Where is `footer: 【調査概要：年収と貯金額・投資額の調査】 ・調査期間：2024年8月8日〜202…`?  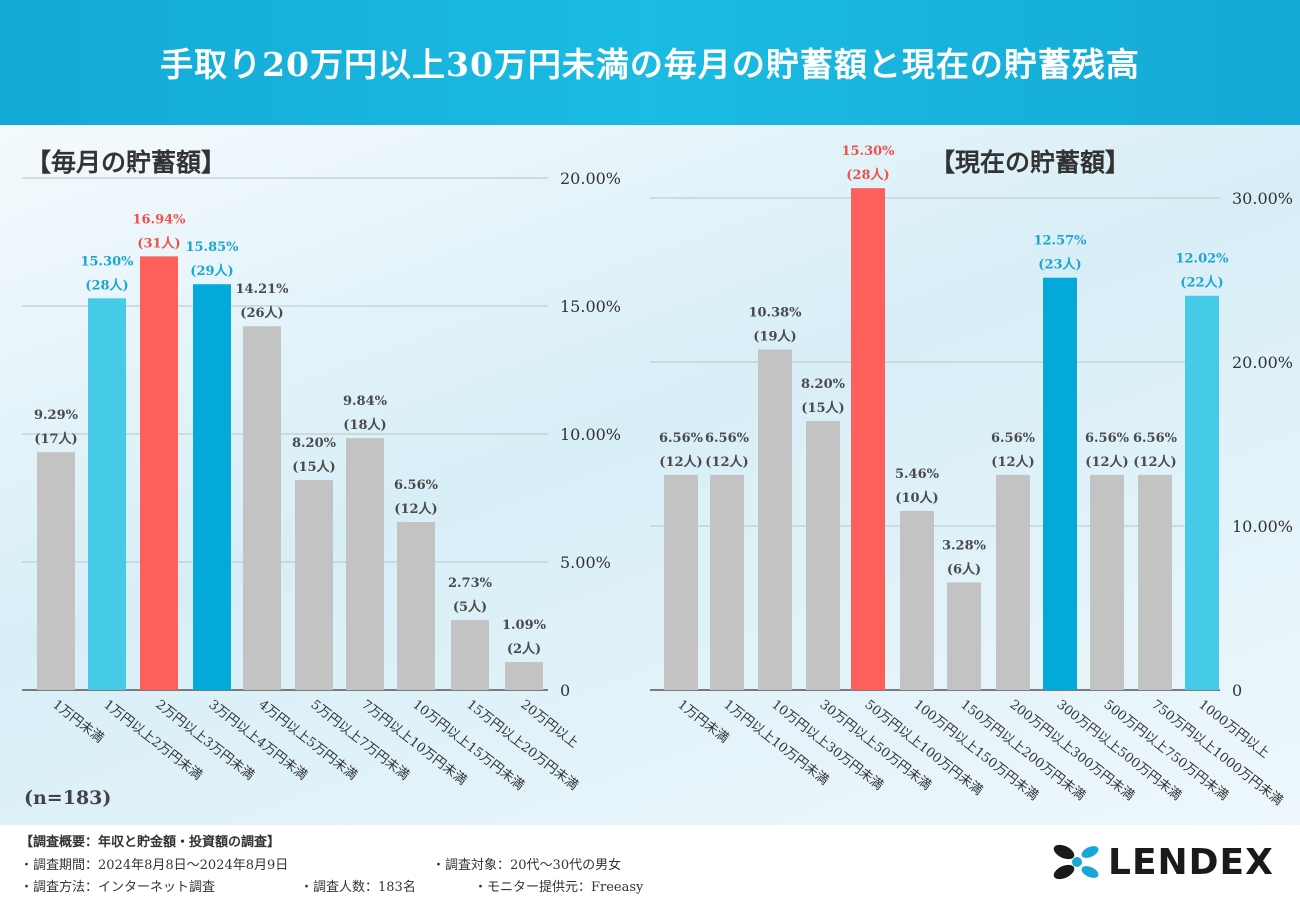
footer: 【調査概要：年収と貯金額・投資額の調査】 ・調査期間：2024年8月8日〜202… is located at coordinates (650, 862).